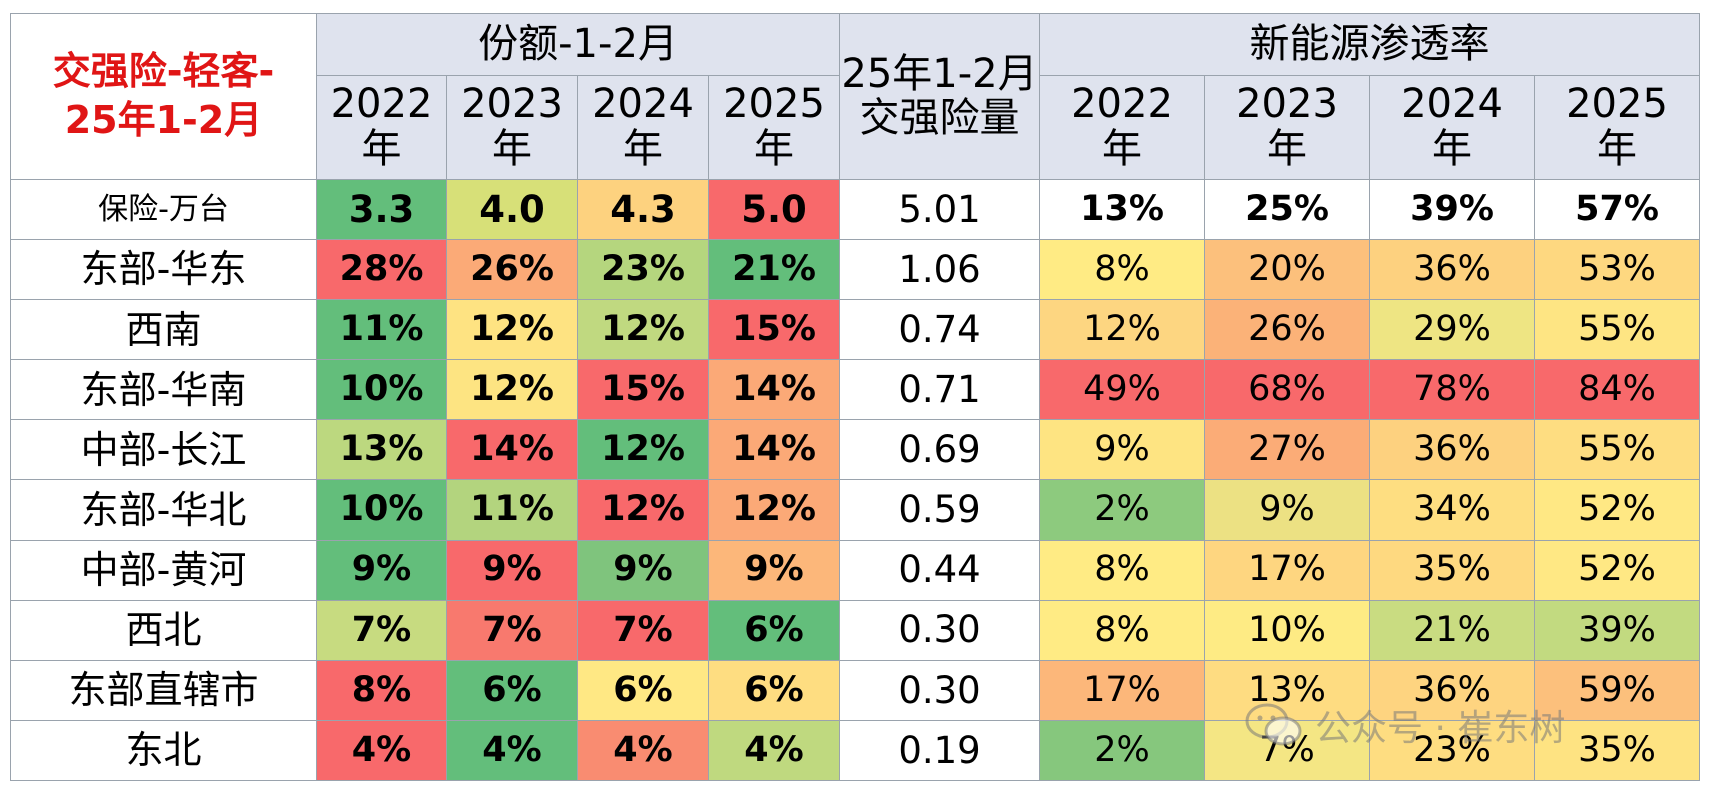 Image resolution: width=1711 pixels, height=794 pixels. Describe the element at coordinates (163, 70) in the screenshot. I see `table-title-line-1: 交强险-轻客-` at that location.